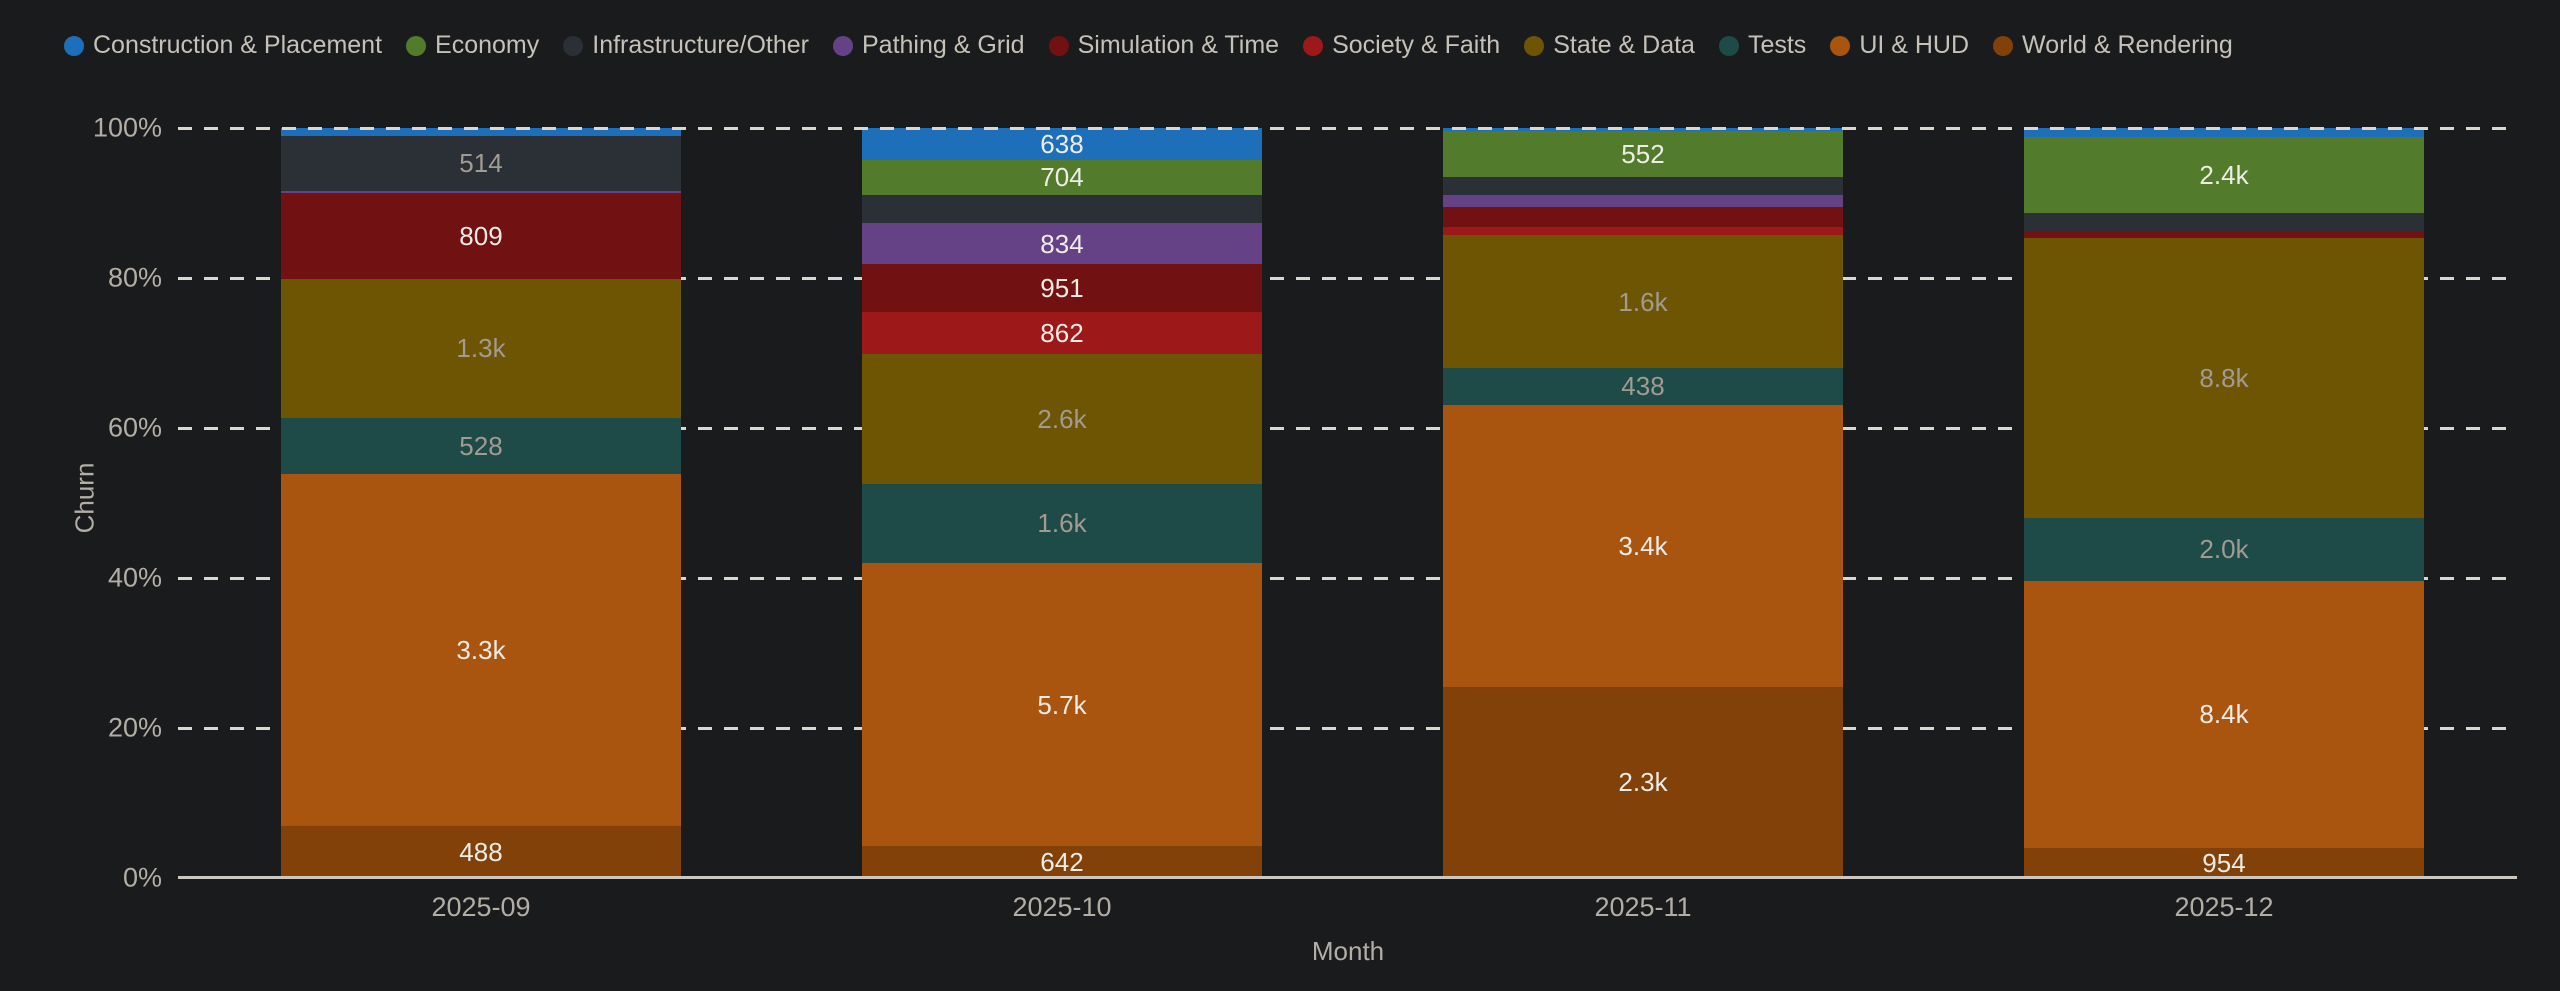 The height and width of the screenshot is (991, 2560). I want to click on segment-pathing-grid-2025-10: 834, so click(1062, 243).